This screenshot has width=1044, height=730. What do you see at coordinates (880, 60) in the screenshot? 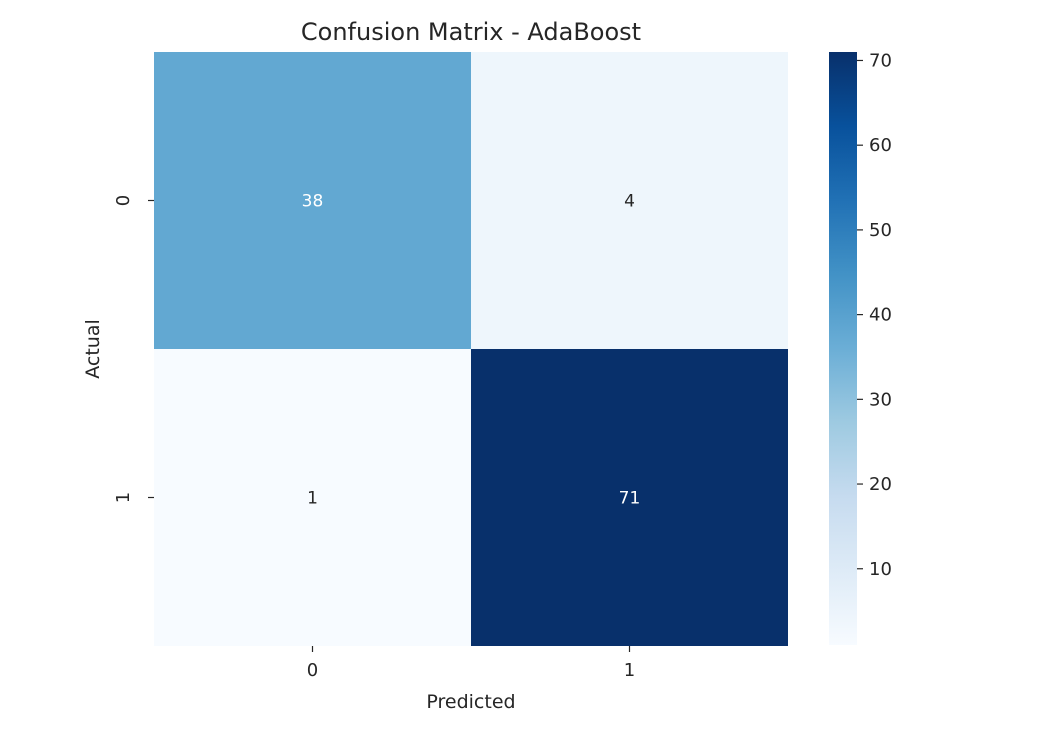
I see `colorbar-tick-label-6: 70` at bounding box center [880, 60].